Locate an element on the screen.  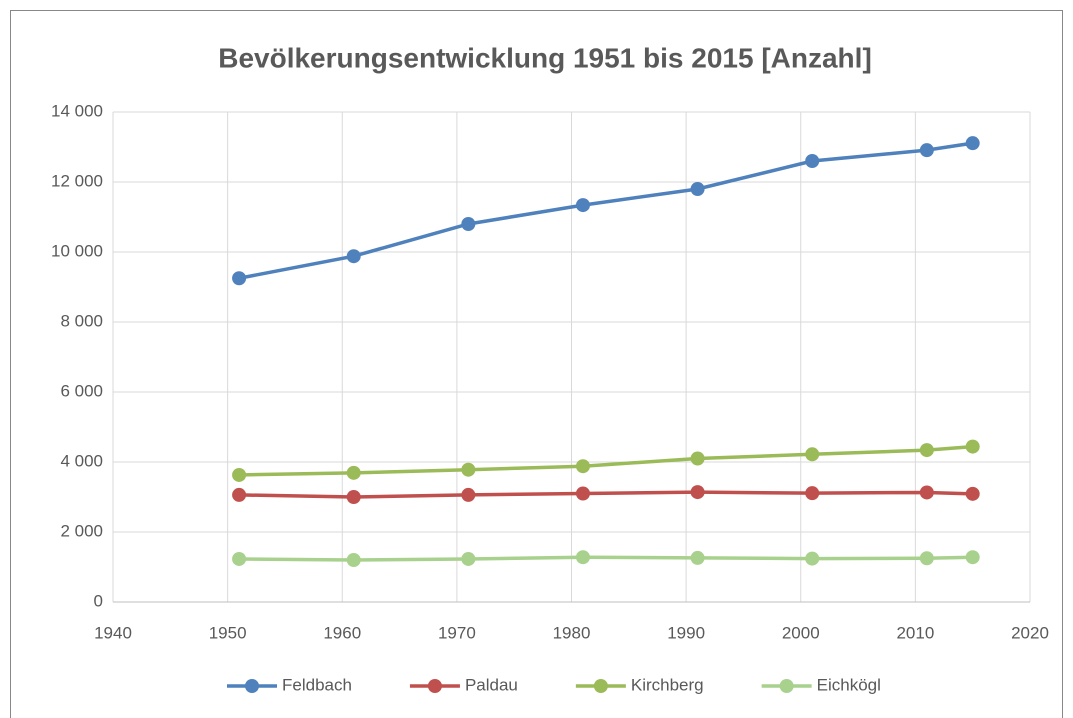
y-tick-label: 14 000 is located at coordinates (77, 110).